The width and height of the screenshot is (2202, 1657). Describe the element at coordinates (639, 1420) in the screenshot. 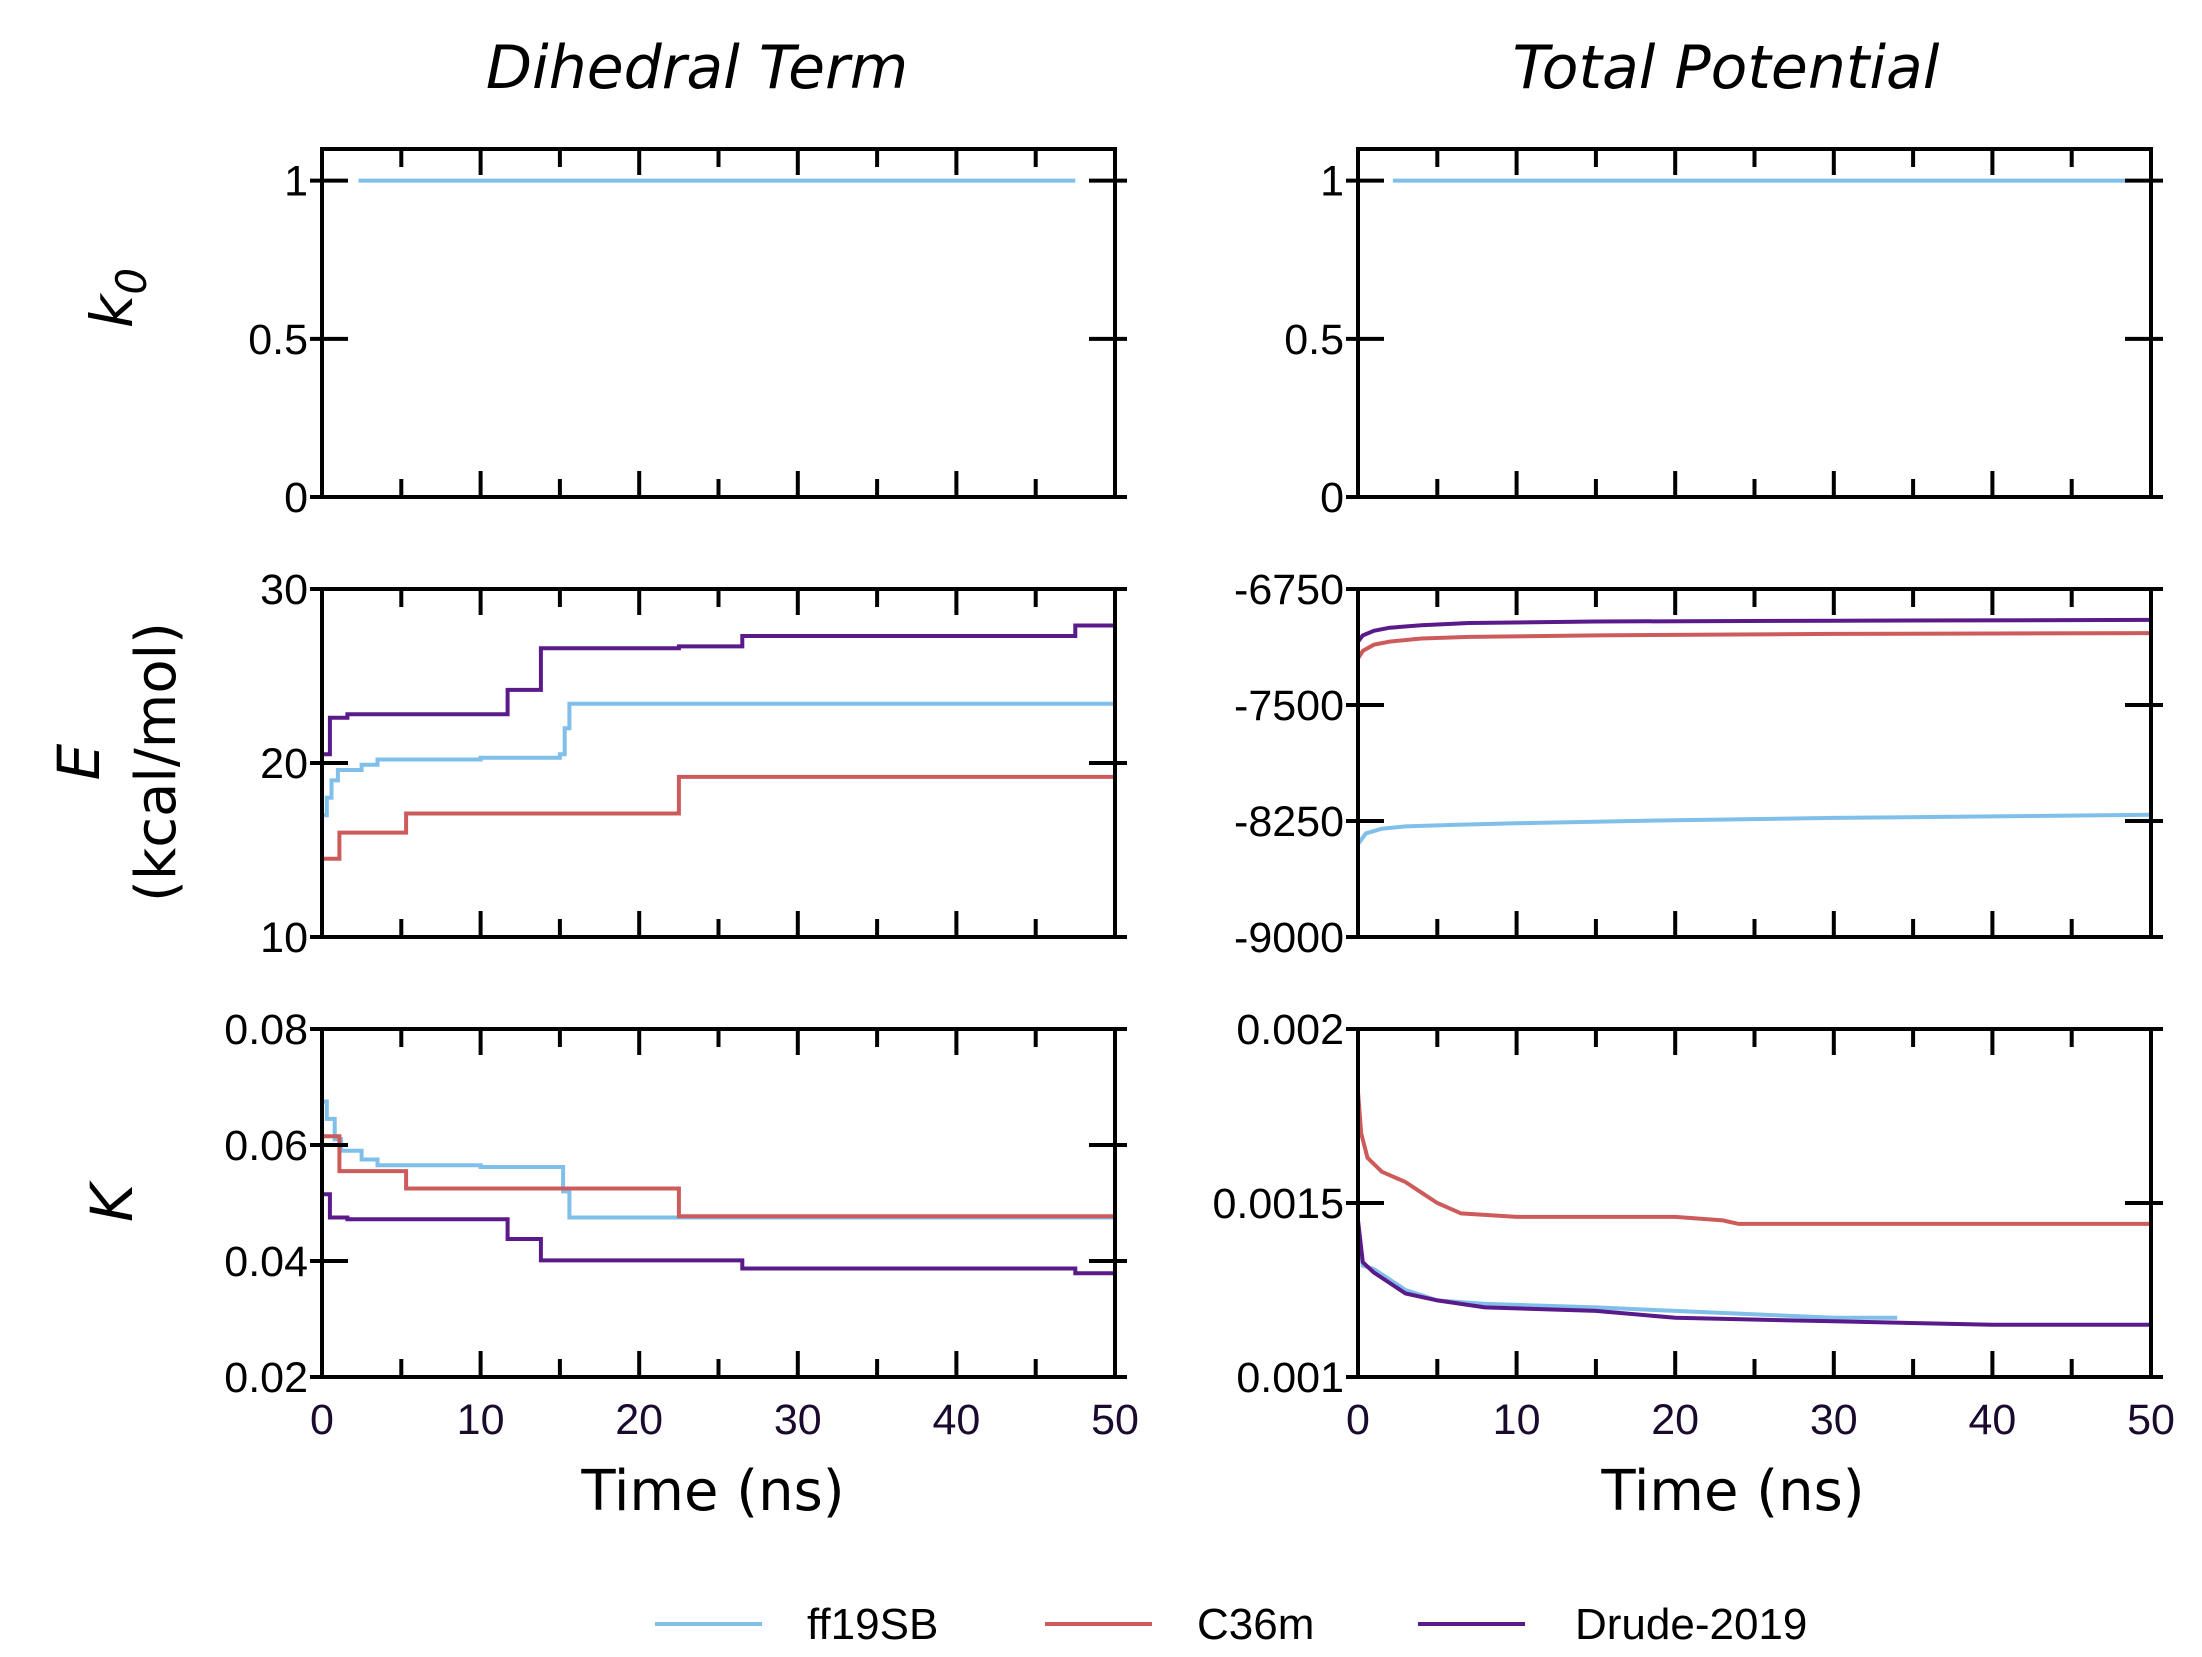

I see `dihedral-K-xtick-label: 20` at that location.